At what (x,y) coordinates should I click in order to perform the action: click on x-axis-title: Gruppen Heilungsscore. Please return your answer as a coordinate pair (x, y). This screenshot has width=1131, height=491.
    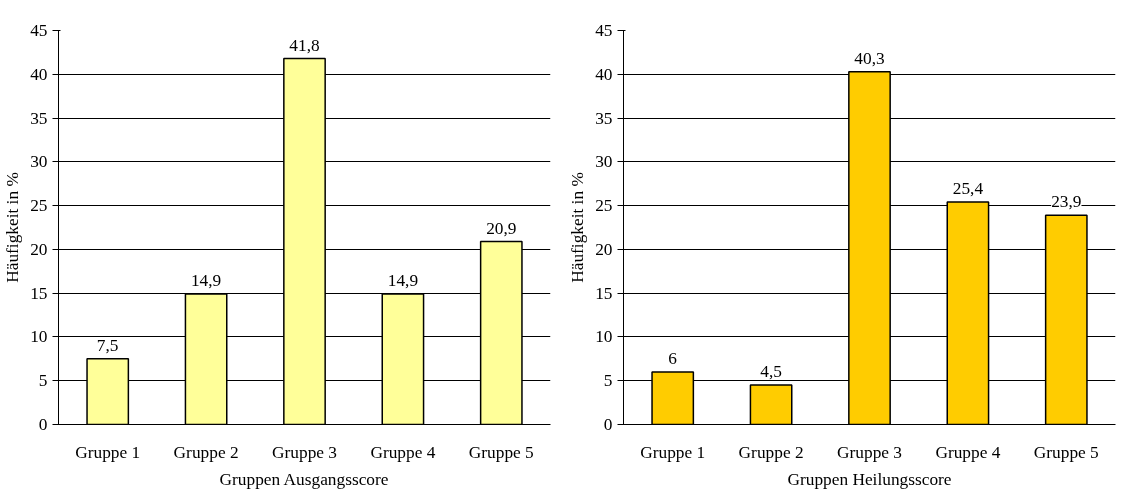
    Looking at the image, I should click on (869, 479).